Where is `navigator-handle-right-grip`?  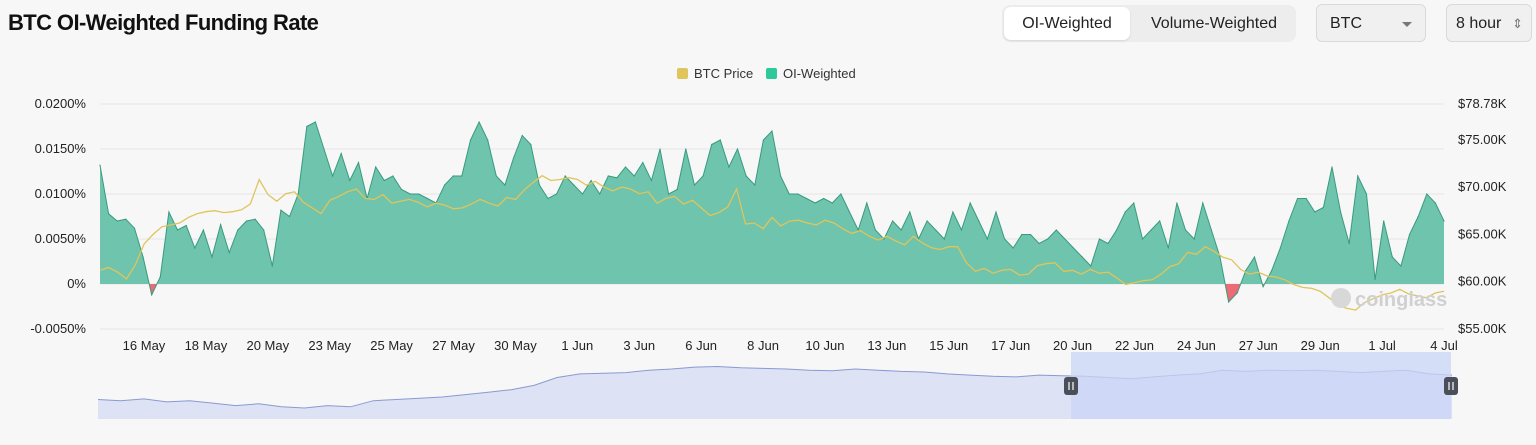 navigator-handle-right-grip is located at coordinates (1451, 386).